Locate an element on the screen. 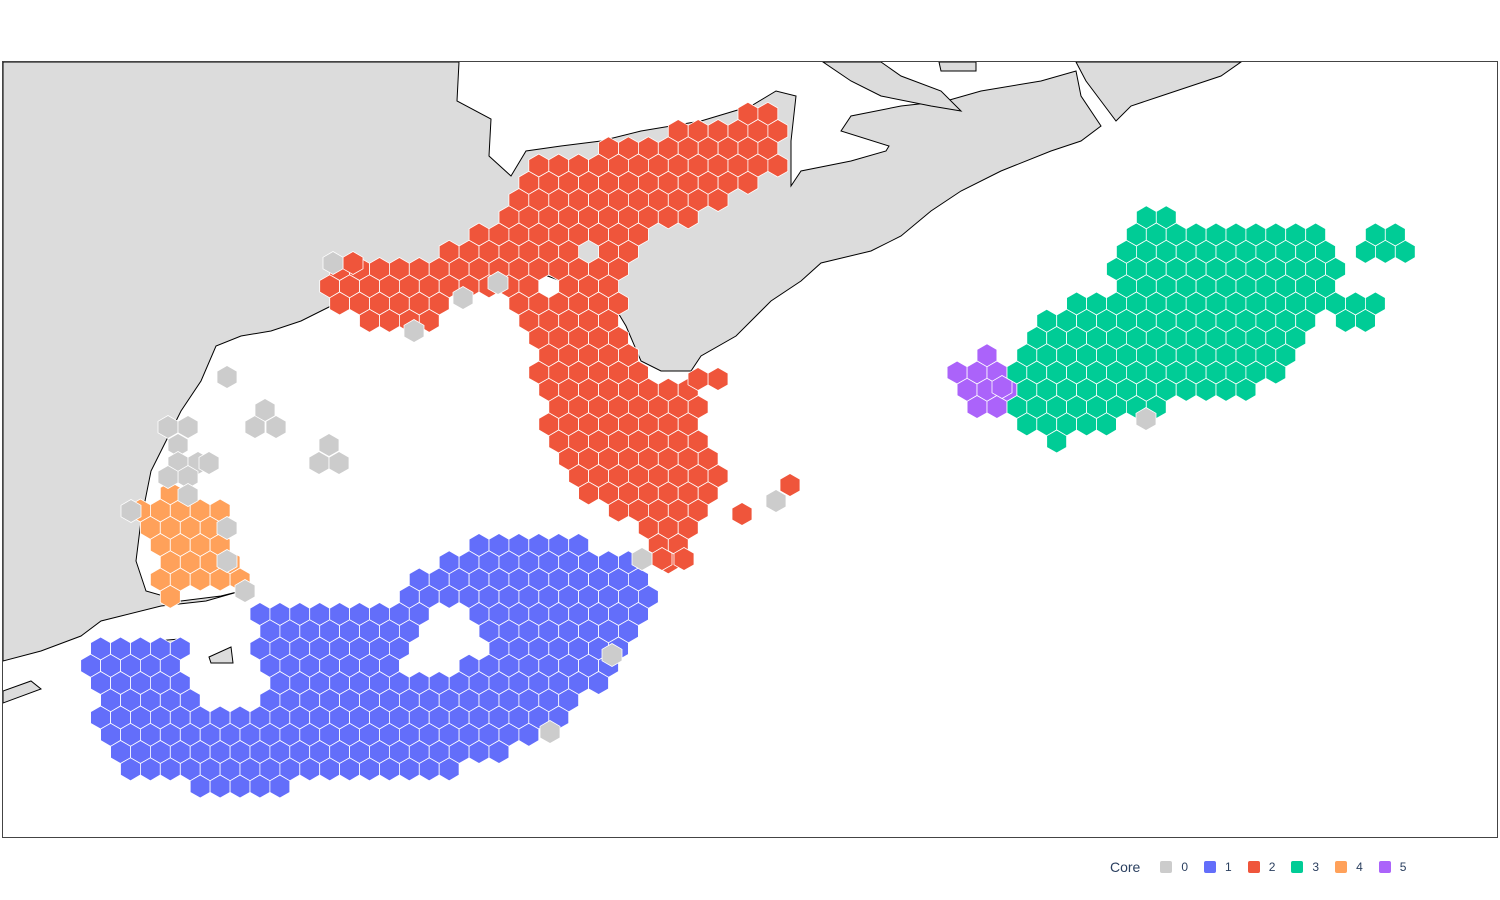 This screenshot has height=900, width=1500. legend-label-0: 0 is located at coordinates (1185, 867).